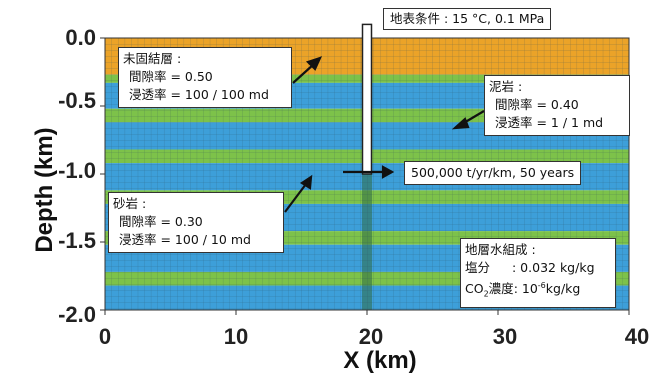 Image resolution: width=670 pixels, height=376 pixels. Describe the element at coordinates (637, 336) in the screenshot. I see `x-tick-label: 40` at that location.